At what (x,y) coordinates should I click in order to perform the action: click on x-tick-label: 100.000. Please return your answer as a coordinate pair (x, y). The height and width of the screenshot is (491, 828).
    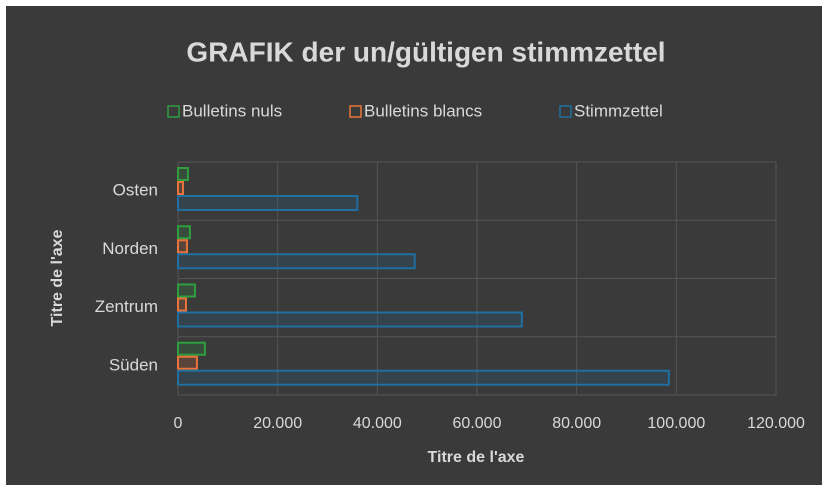
    Looking at the image, I should click on (676, 423).